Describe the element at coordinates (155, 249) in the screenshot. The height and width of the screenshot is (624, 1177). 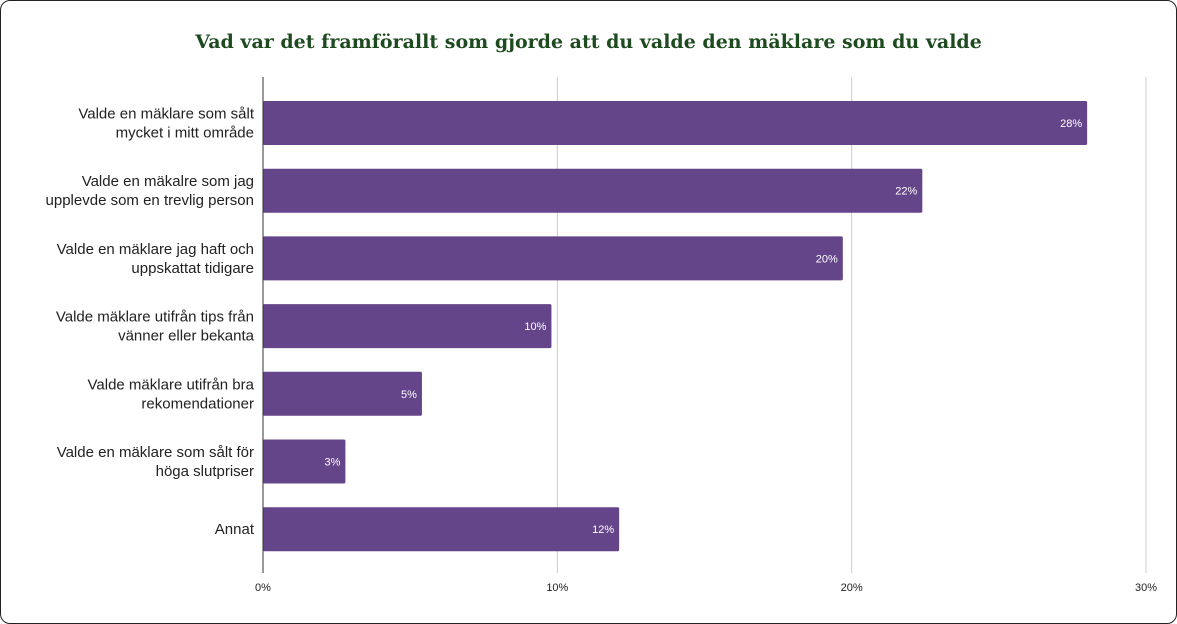
I see `category-label-2-0: Valde en mäklare jag haft och` at that location.